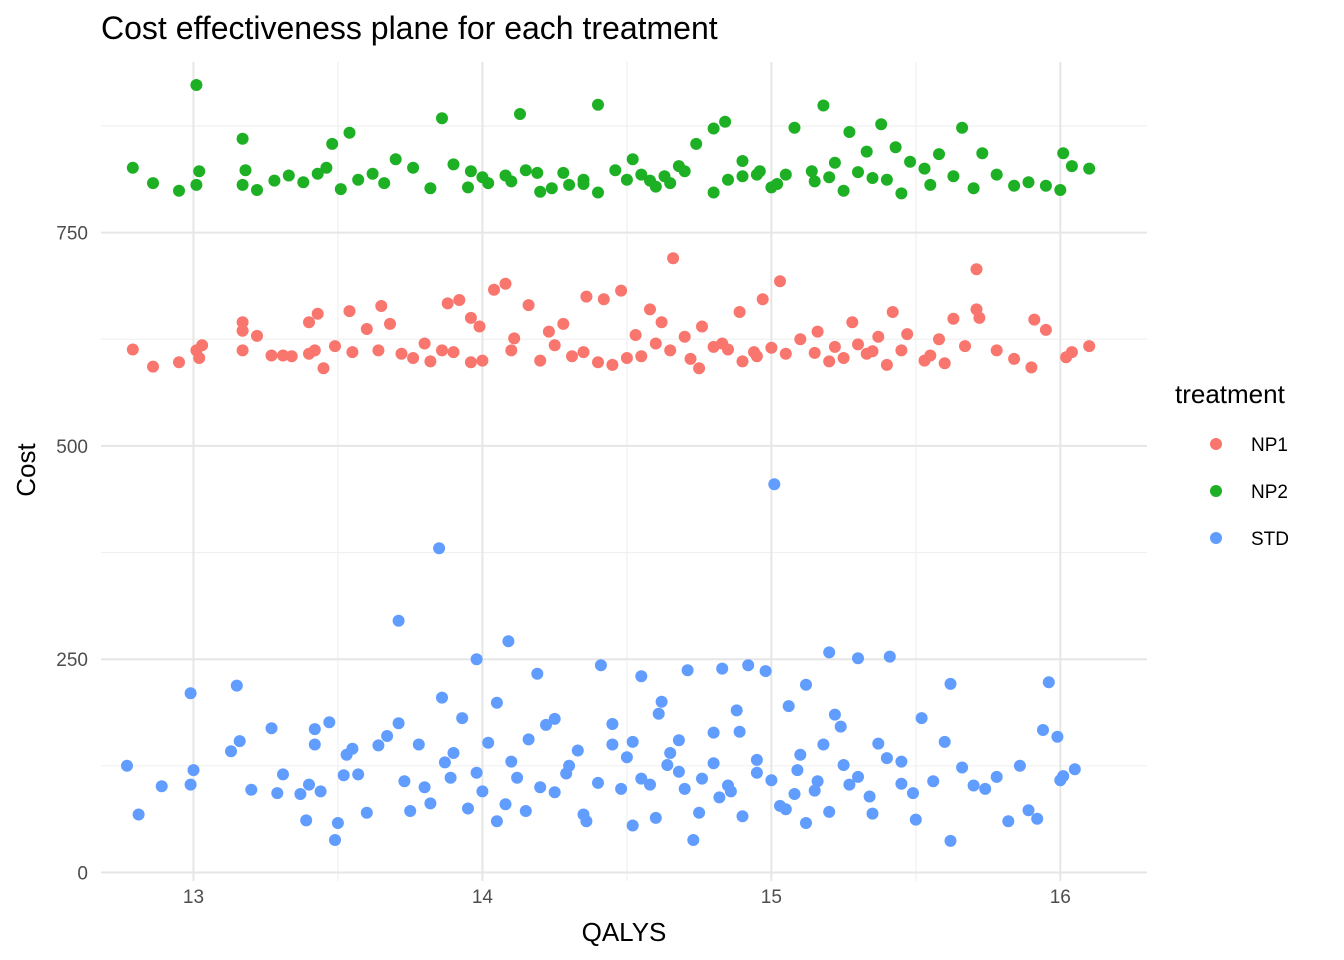  What do you see at coordinates (771, 897) in the screenshot?
I see `x-tick-label: 15` at bounding box center [771, 897].